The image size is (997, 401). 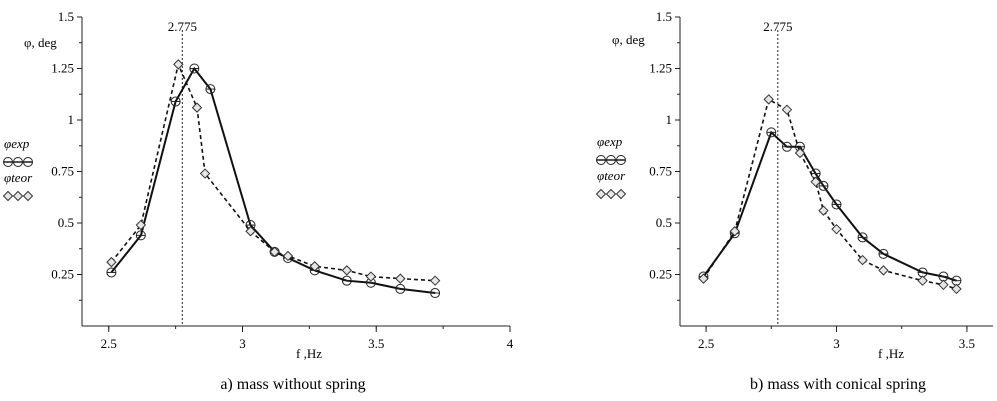 What do you see at coordinates (510, 343) in the screenshot?
I see `x-tick-label: 4` at bounding box center [510, 343].